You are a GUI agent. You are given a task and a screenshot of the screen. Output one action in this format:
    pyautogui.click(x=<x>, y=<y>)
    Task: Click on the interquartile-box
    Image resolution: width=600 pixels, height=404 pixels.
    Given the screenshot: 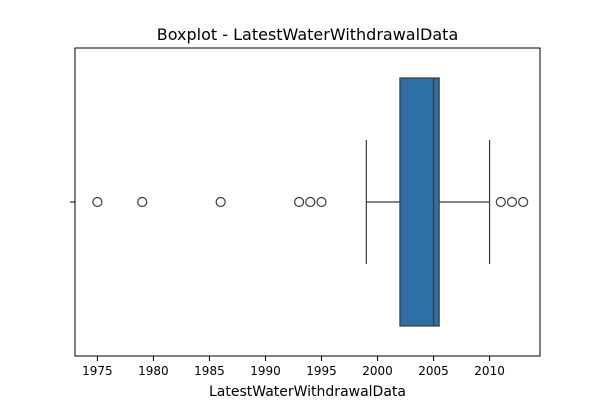 What is the action you would take?
    pyautogui.click(x=419, y=202)
    